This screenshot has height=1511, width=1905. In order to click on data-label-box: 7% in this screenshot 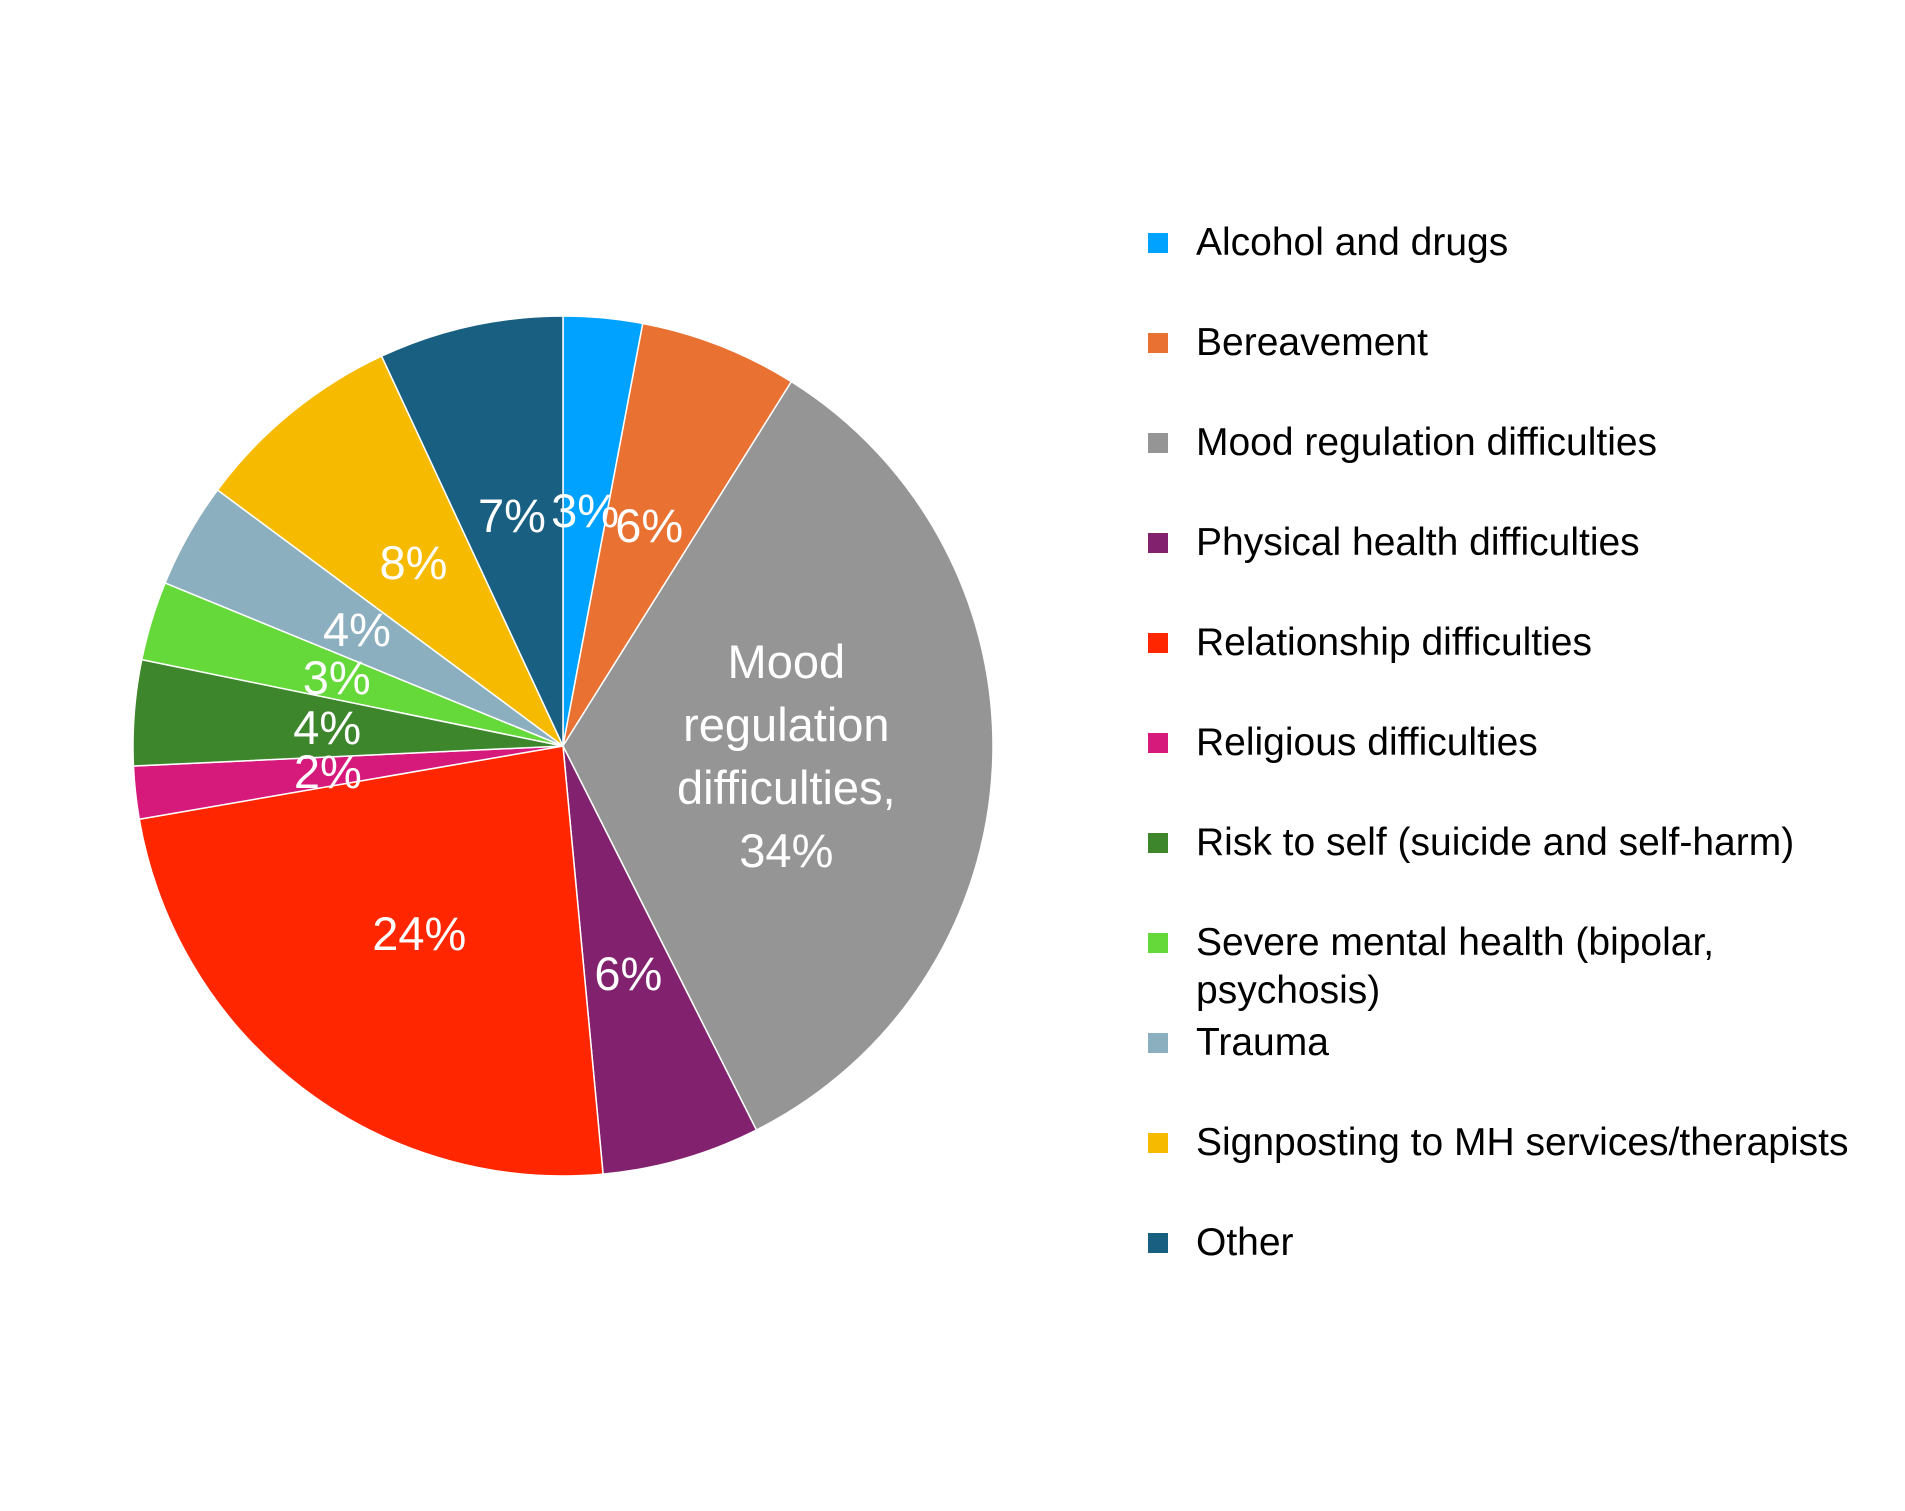, I will do `click(512, 515)`.